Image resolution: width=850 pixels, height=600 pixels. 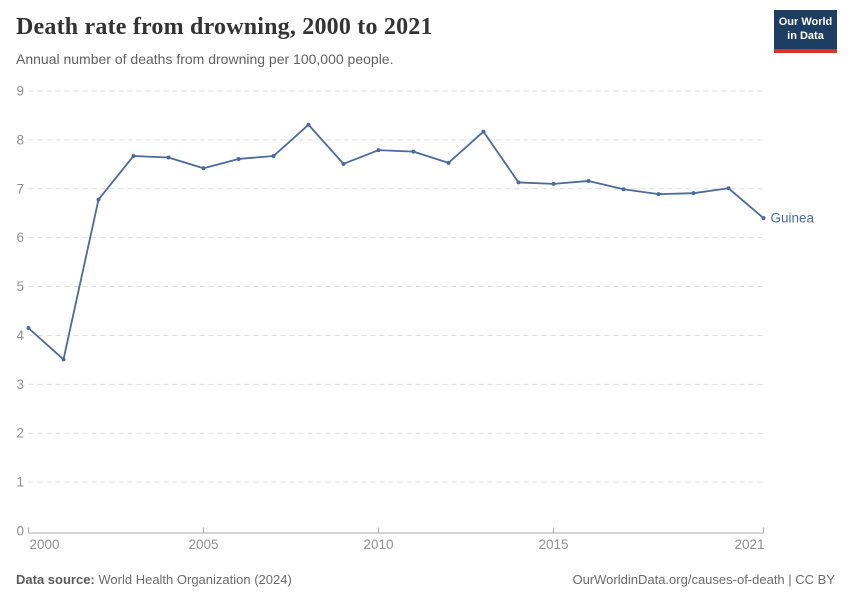 I want to click on y-tick-label: 0, so click(x=20, y=531).